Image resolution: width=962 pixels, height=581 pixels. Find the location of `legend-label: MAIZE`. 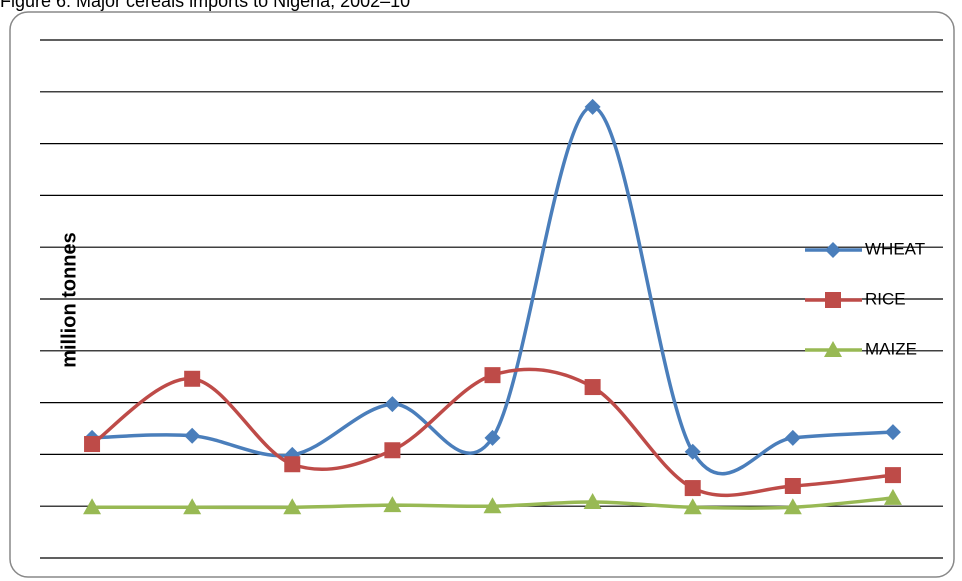

legend-label: MAIZE is located at coordinates (891, 348).